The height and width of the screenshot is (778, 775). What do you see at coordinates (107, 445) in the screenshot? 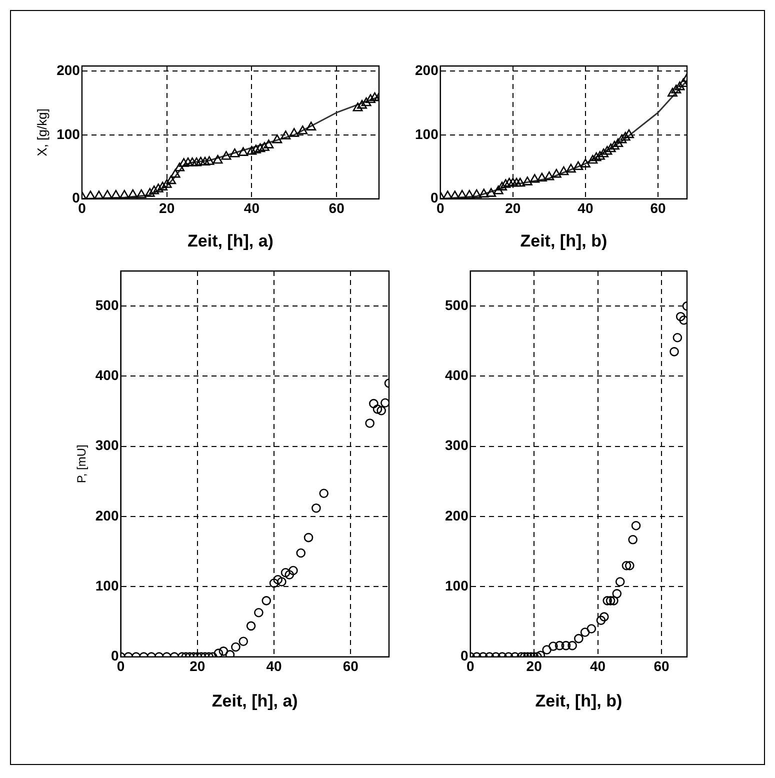
I see `y-tick-label: 300` at bounding box center [107, 445].